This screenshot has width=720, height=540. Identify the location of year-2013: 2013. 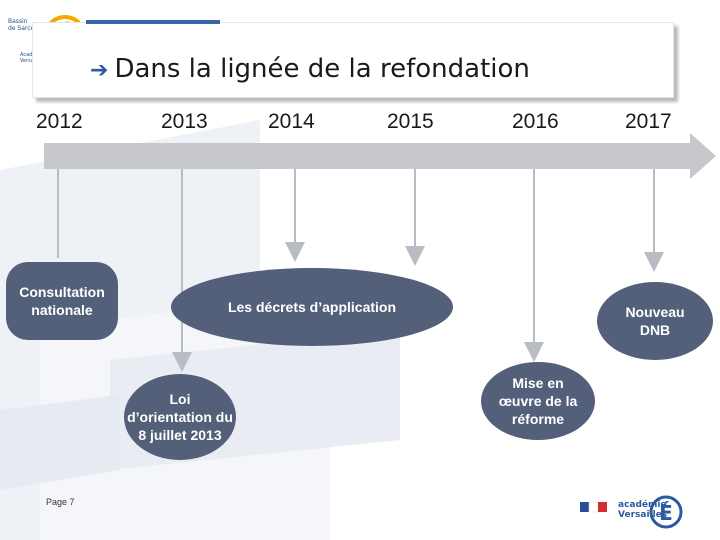
(184, 121).